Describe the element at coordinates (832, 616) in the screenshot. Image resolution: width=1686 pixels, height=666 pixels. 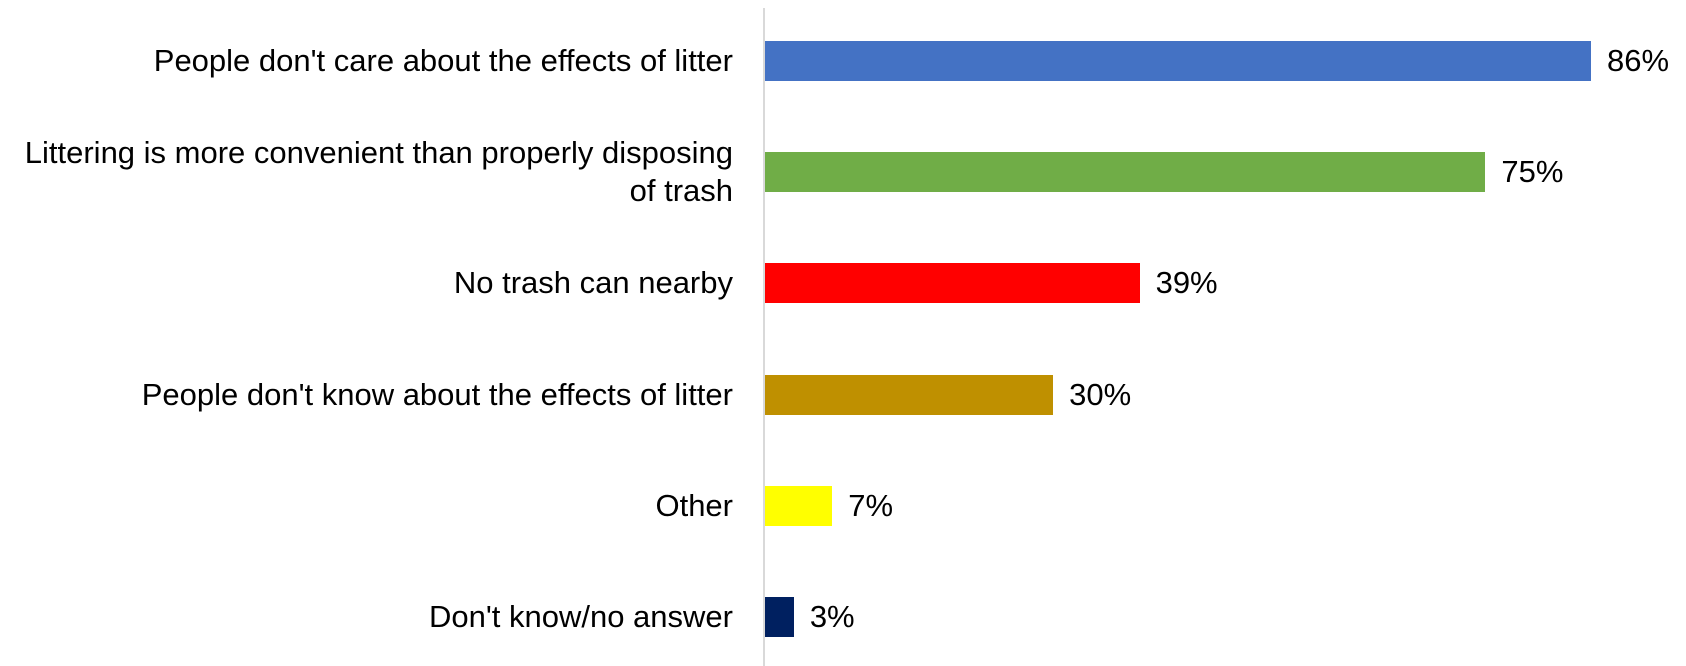
I see `value-label: 3%` at that location.